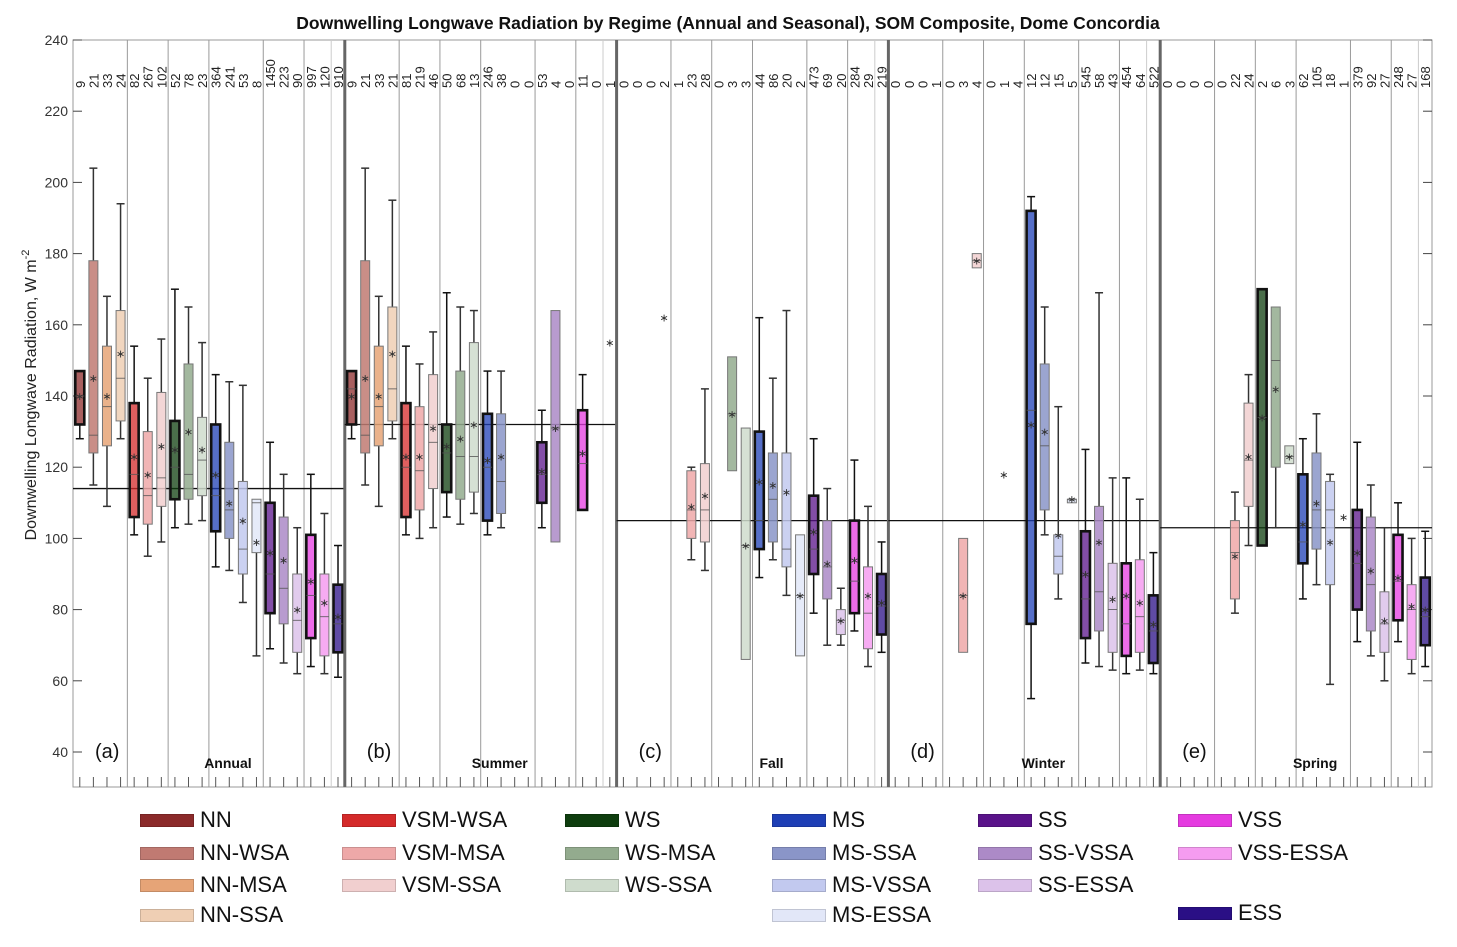 The height and width of the screenshot is (947, 1457). I want to click on sample-count: 11, so click(583, 82).